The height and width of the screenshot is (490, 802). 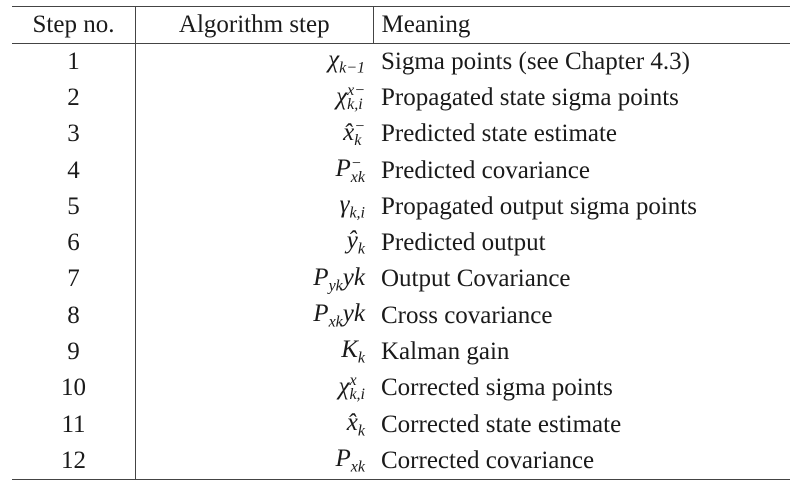 I want to click on step-meaning: Predicted state estimate, so click(x=499, y=134).